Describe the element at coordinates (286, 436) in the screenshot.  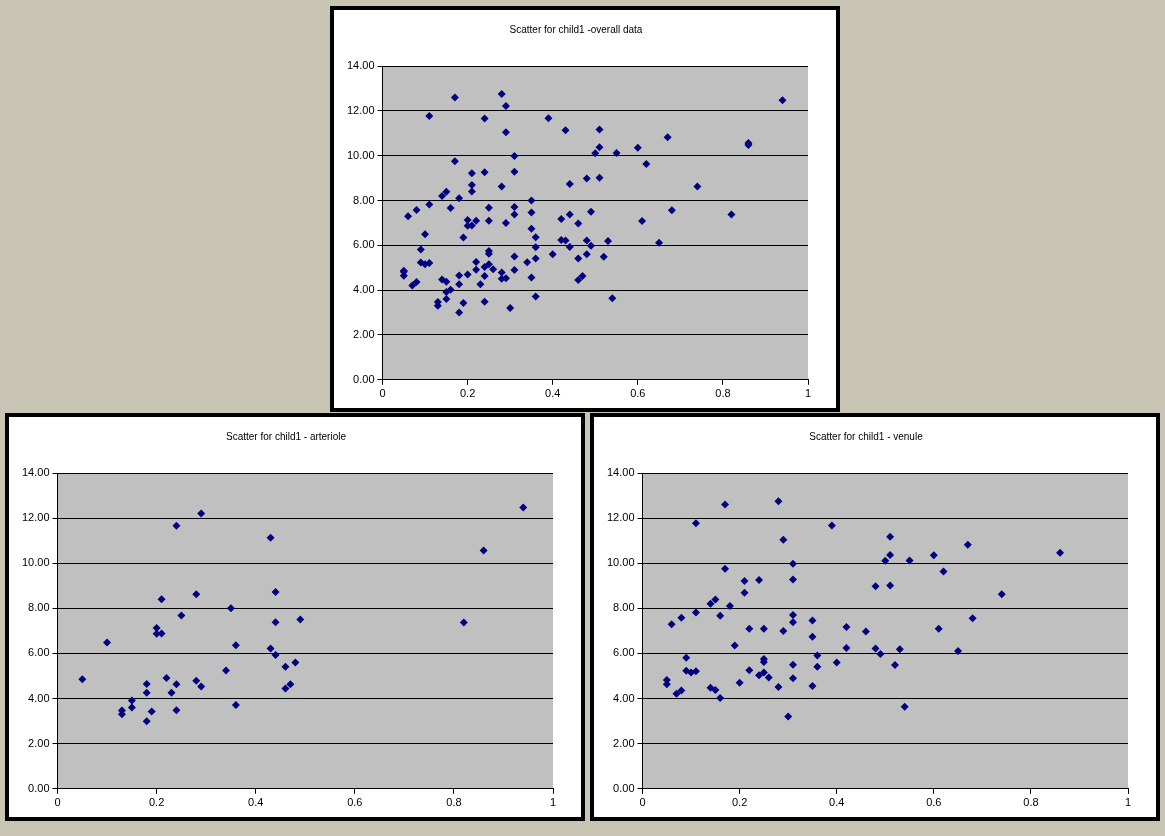
I see `chart-title: Scatter for child1 - arteriole` at that location.